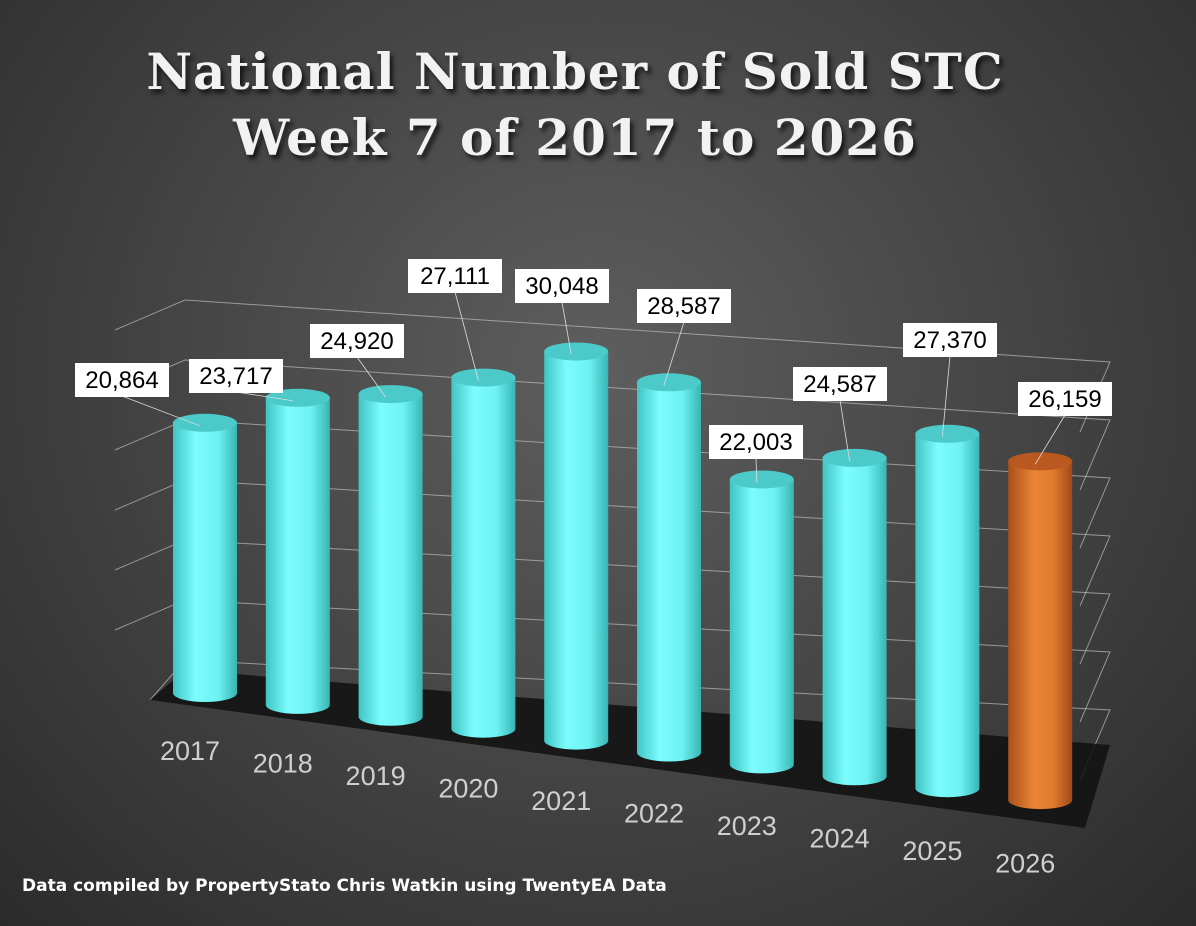 The width and height of the screenshot is (1196, 926). I want to click on data-label-2025: 27,370, so click(950, 340).